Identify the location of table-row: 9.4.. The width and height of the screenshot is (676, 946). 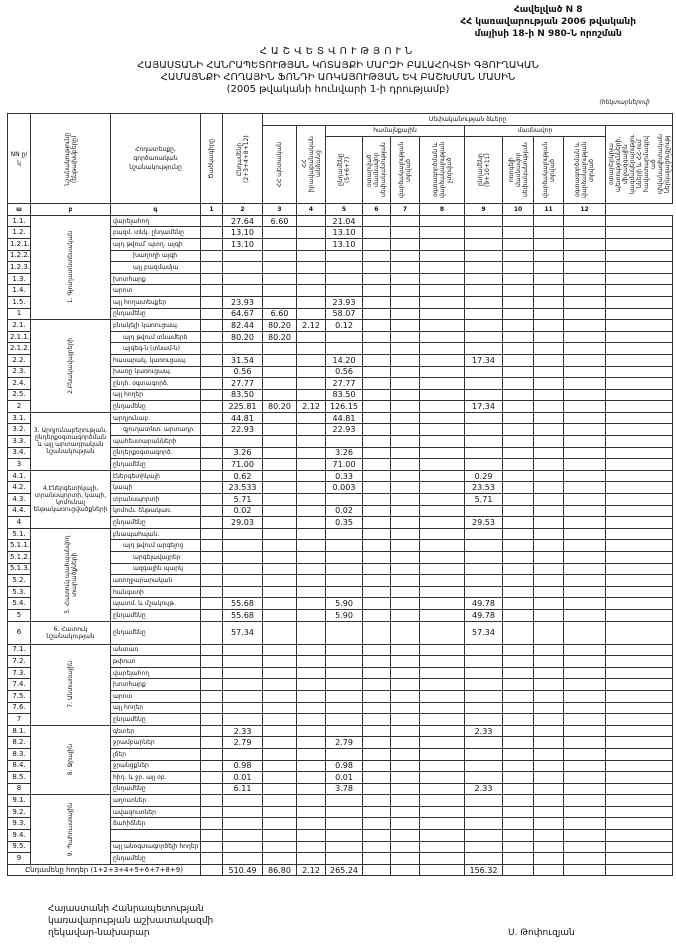
(340, 835).